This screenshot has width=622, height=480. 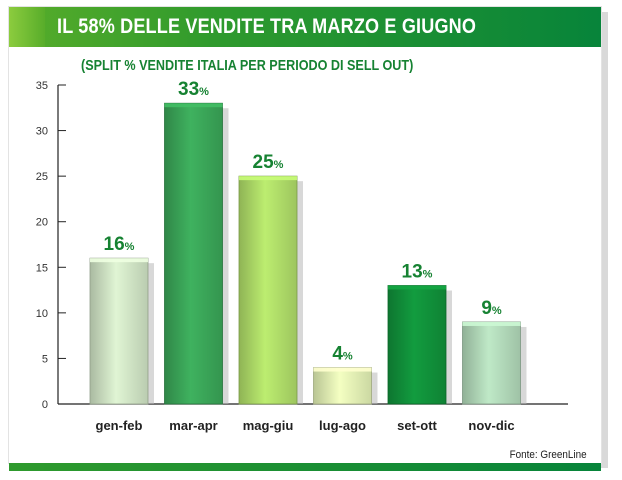 What do you see at coordinates (27, 27) in the screenshot?
I see `title-accent` at bounding box center [27, 27].